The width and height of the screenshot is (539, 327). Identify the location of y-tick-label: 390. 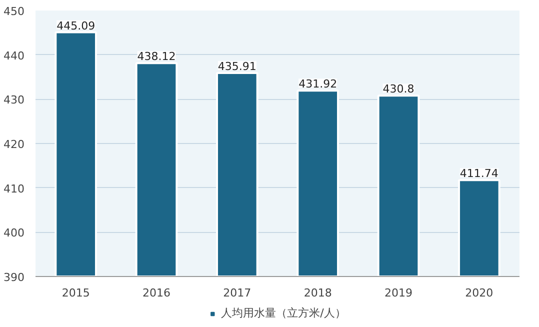
(14, 277).